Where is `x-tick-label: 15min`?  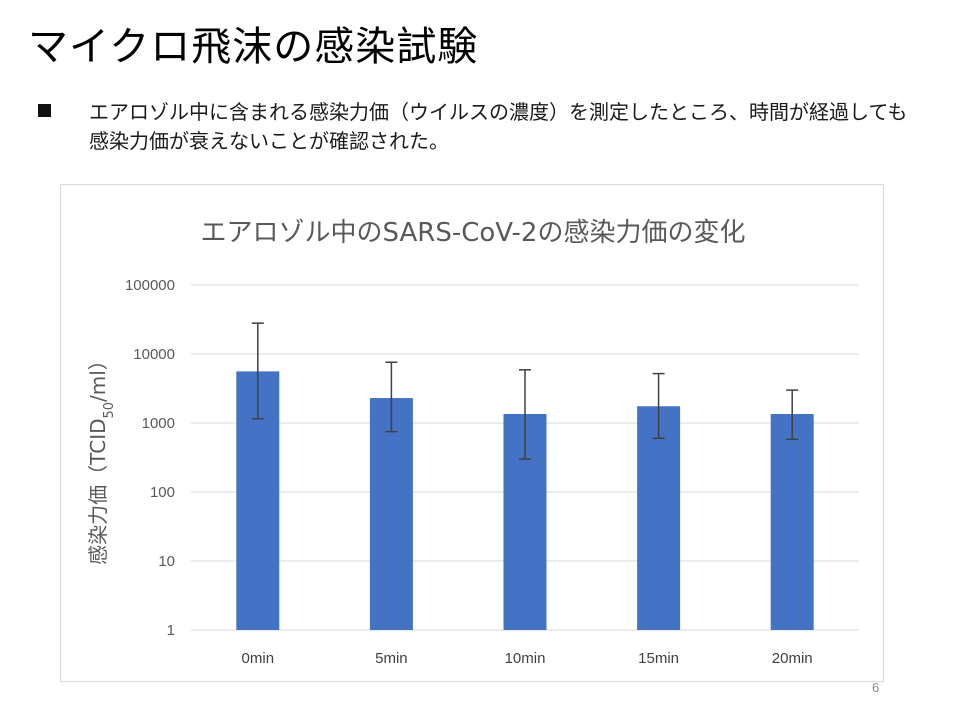 x-tick-label: 15min is located at coordinates (658, 658).